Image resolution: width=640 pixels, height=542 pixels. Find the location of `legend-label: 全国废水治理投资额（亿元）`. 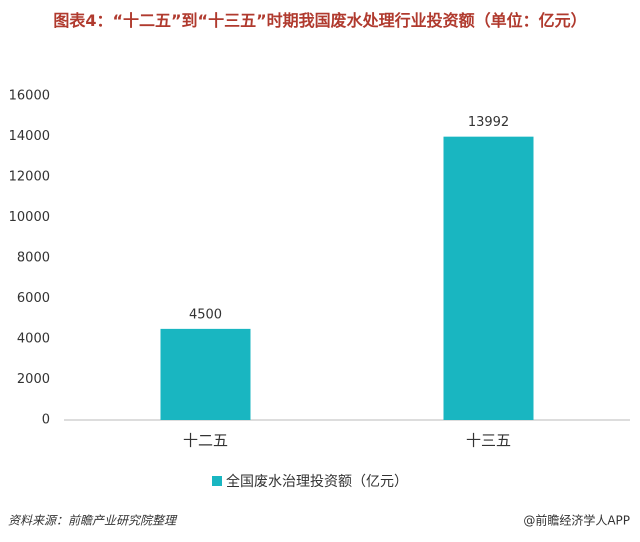

legend-label: 全国废水治理投资额（亿元） is located at coordinates (317, 481).